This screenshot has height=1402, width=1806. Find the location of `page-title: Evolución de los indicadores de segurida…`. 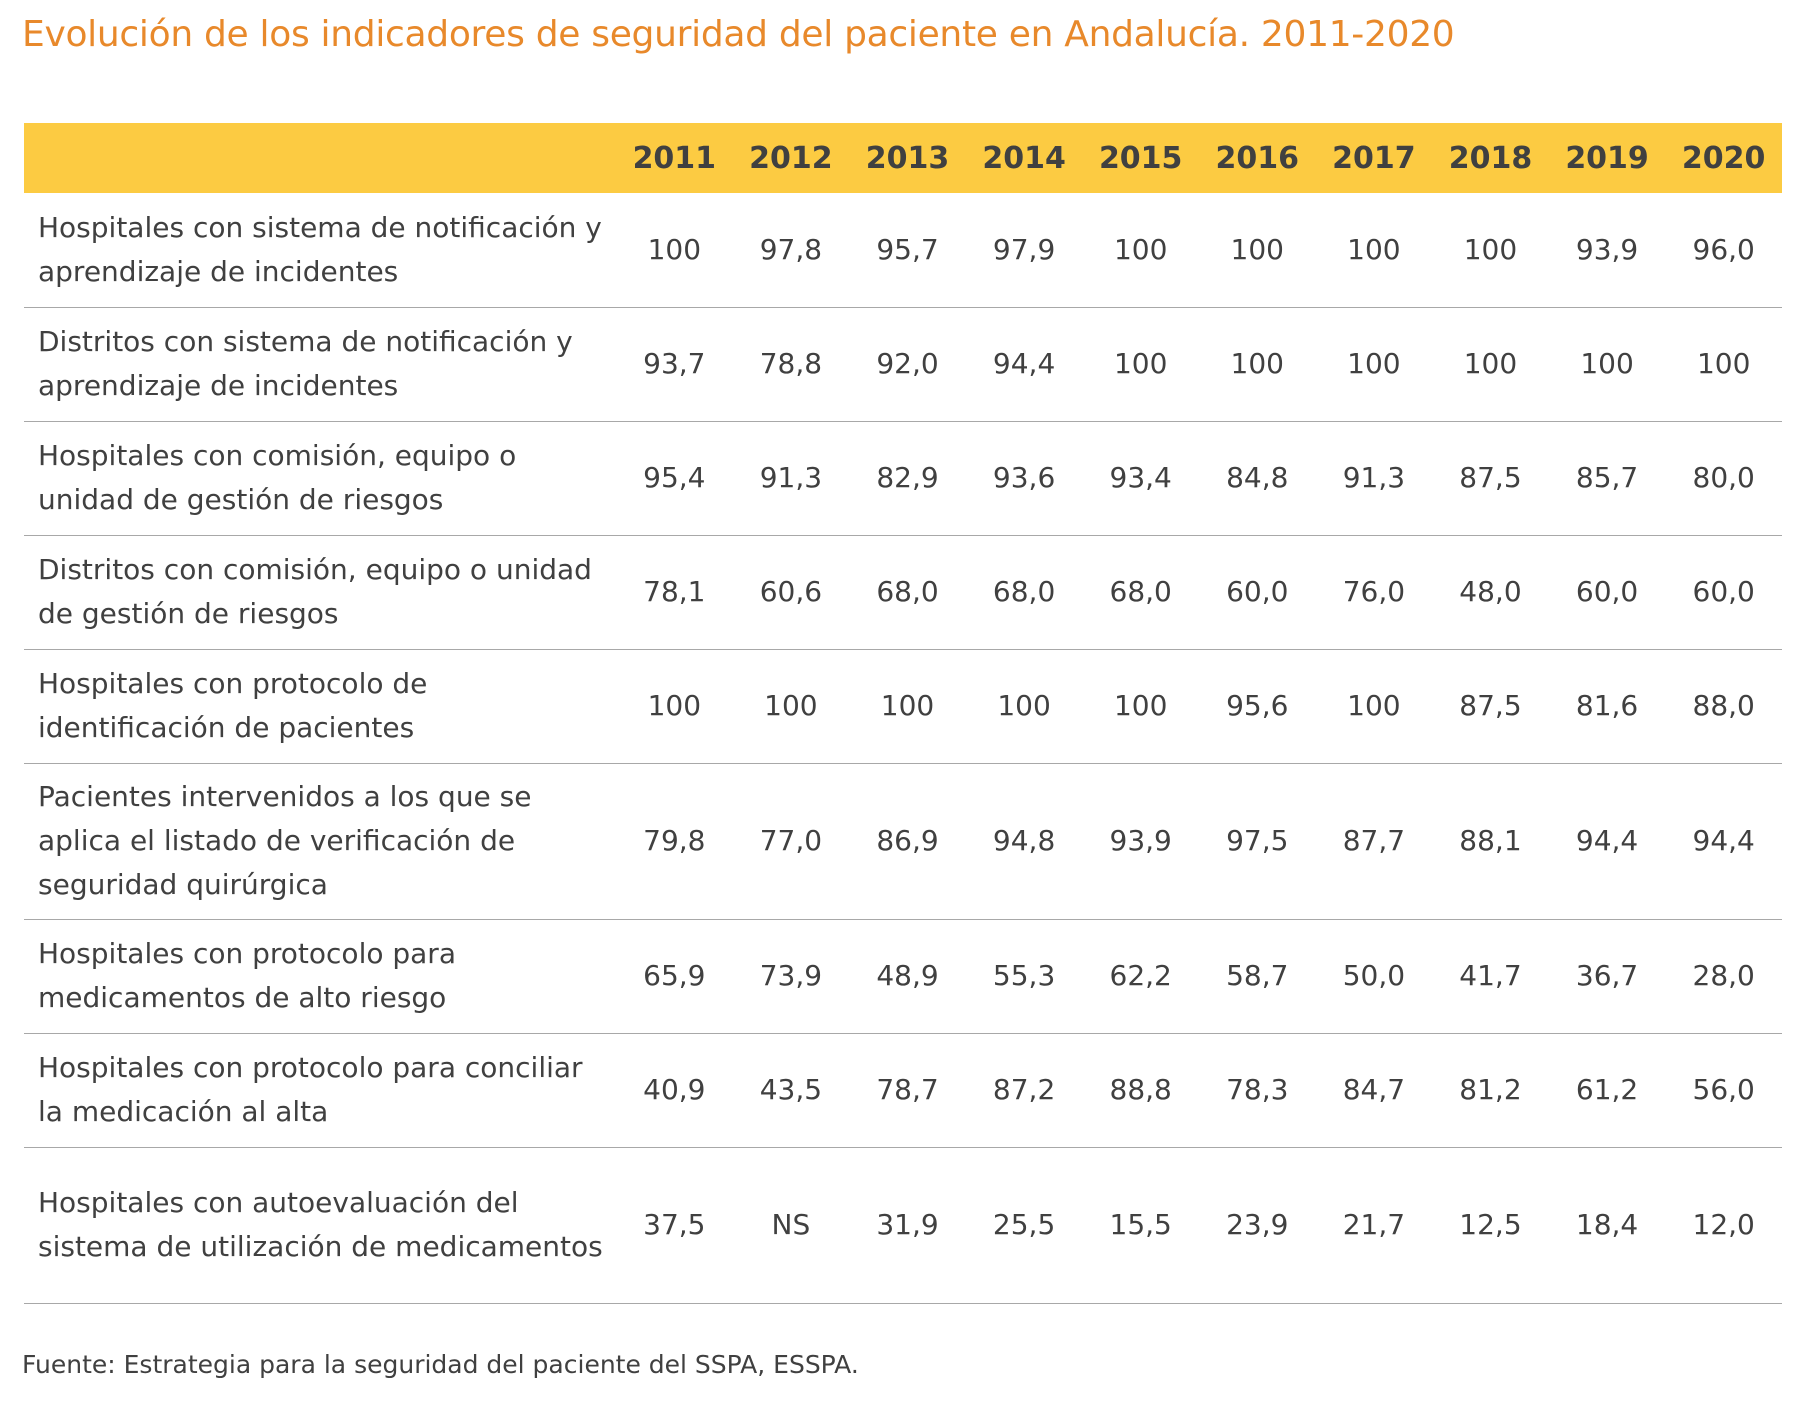

page-title: Evolución de los indicadores de segurida… is located at coordinates (738, 34).